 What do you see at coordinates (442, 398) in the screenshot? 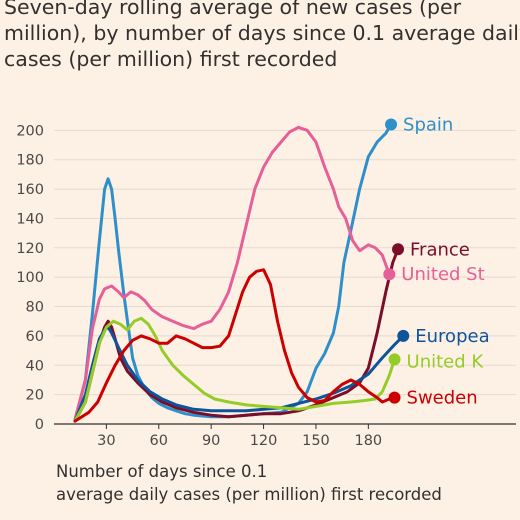
I see `series-label-sweden: Sweden` at bounding box center [442, 398].